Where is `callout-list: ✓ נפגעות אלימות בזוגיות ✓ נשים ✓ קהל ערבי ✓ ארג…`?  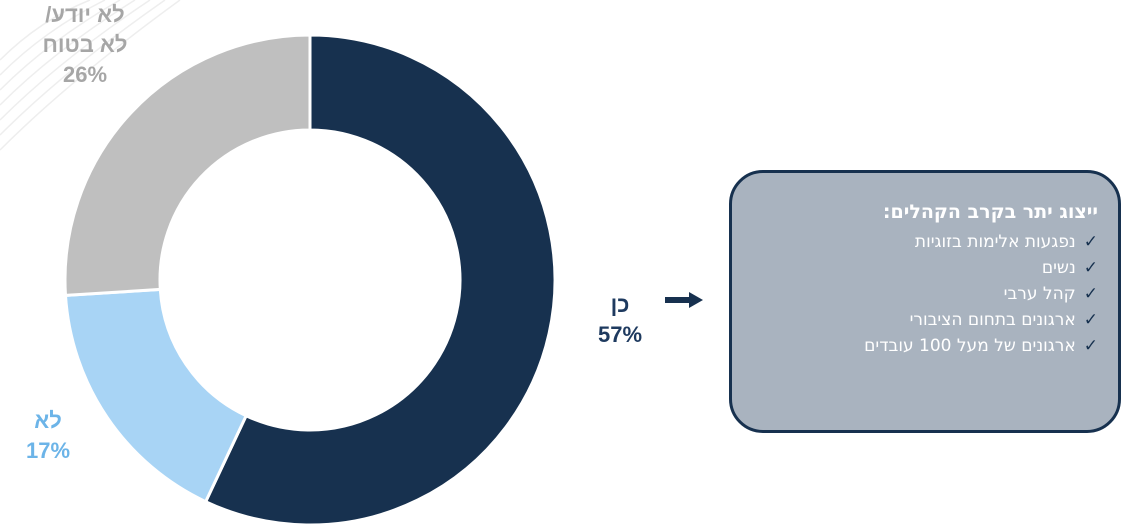 callout-list: ✓ נפגעות אלימות בזוגיות ✓ נשים ✓ קהל ערבי ✓ ארג… is located at coordinates (921, 294).